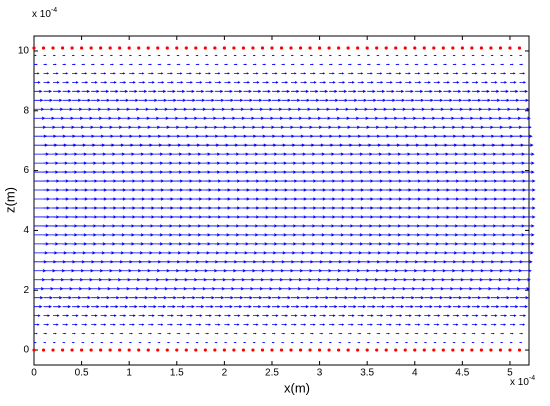 Image resolution: width=550 pixels, height=406 pixels. What do you see at coordinates (272, 373) in the screenshot?
I see `x-tick-label: 2.5` at bounding box center [272, 373].